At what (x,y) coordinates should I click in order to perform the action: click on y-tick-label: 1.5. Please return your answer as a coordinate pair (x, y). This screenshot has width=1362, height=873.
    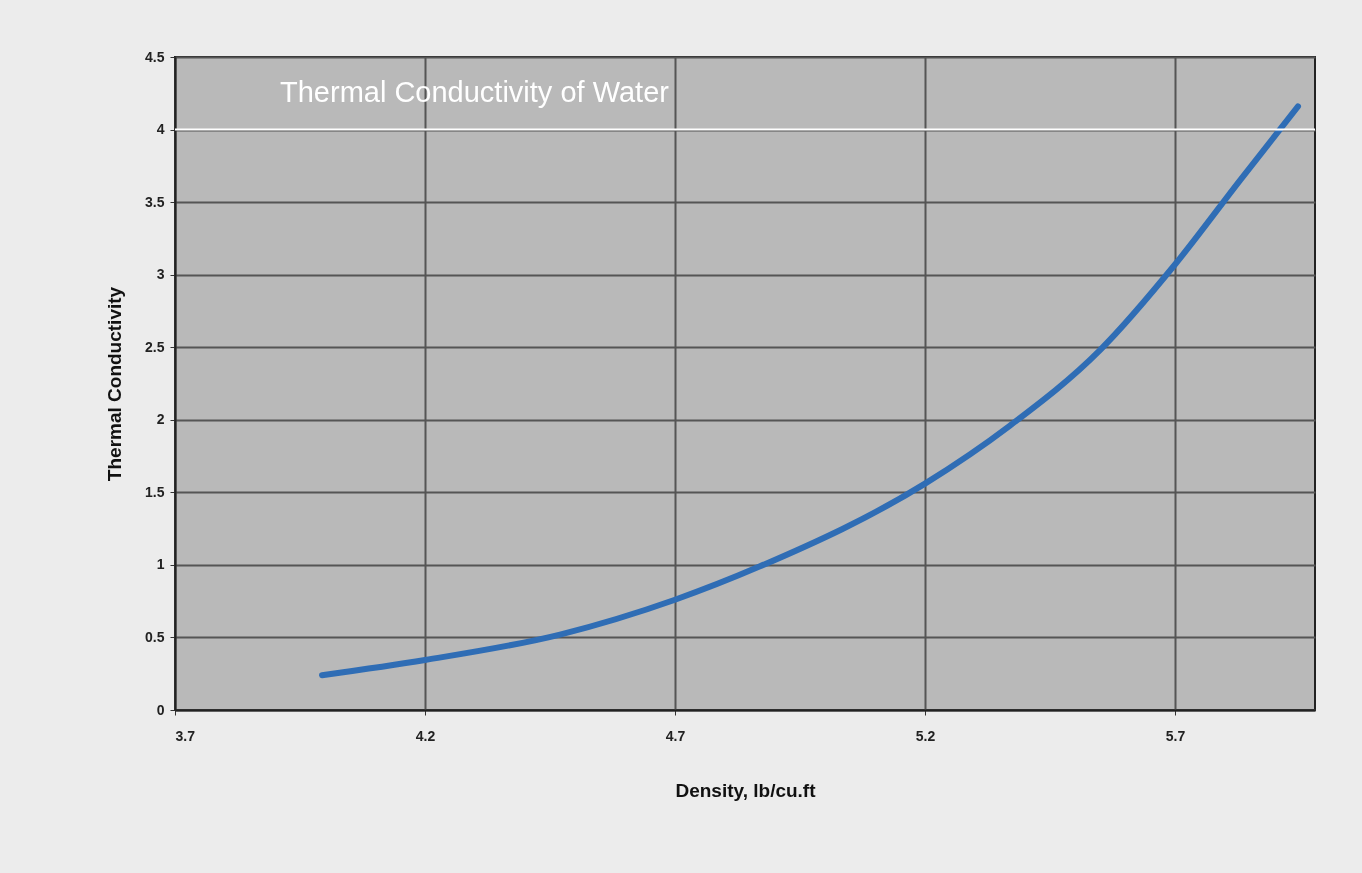
    Looking at the image, I should click on (155, 491).